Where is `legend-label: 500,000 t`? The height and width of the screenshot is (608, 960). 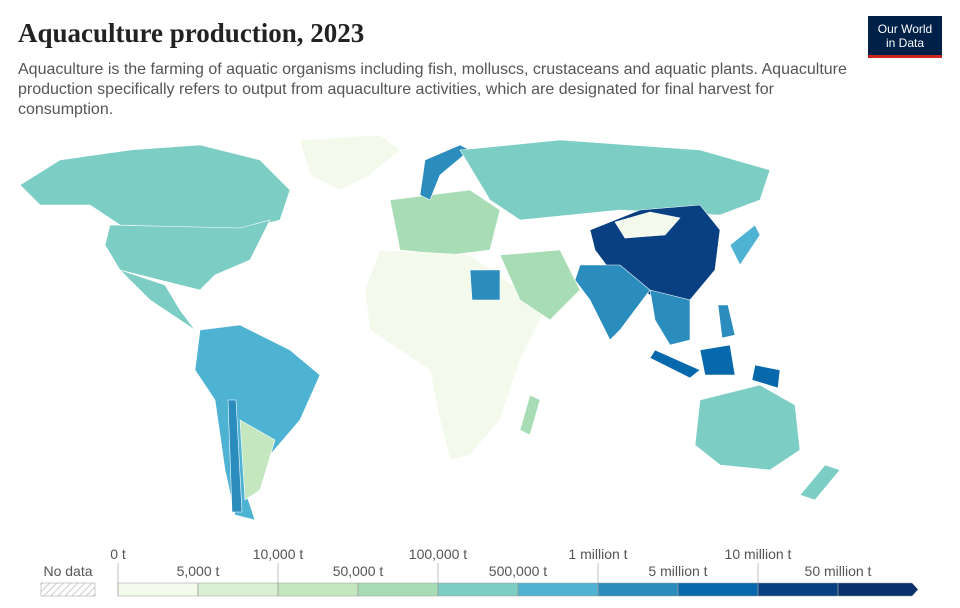
legend-label: 500,000 t is located at coordinates (518, 571).